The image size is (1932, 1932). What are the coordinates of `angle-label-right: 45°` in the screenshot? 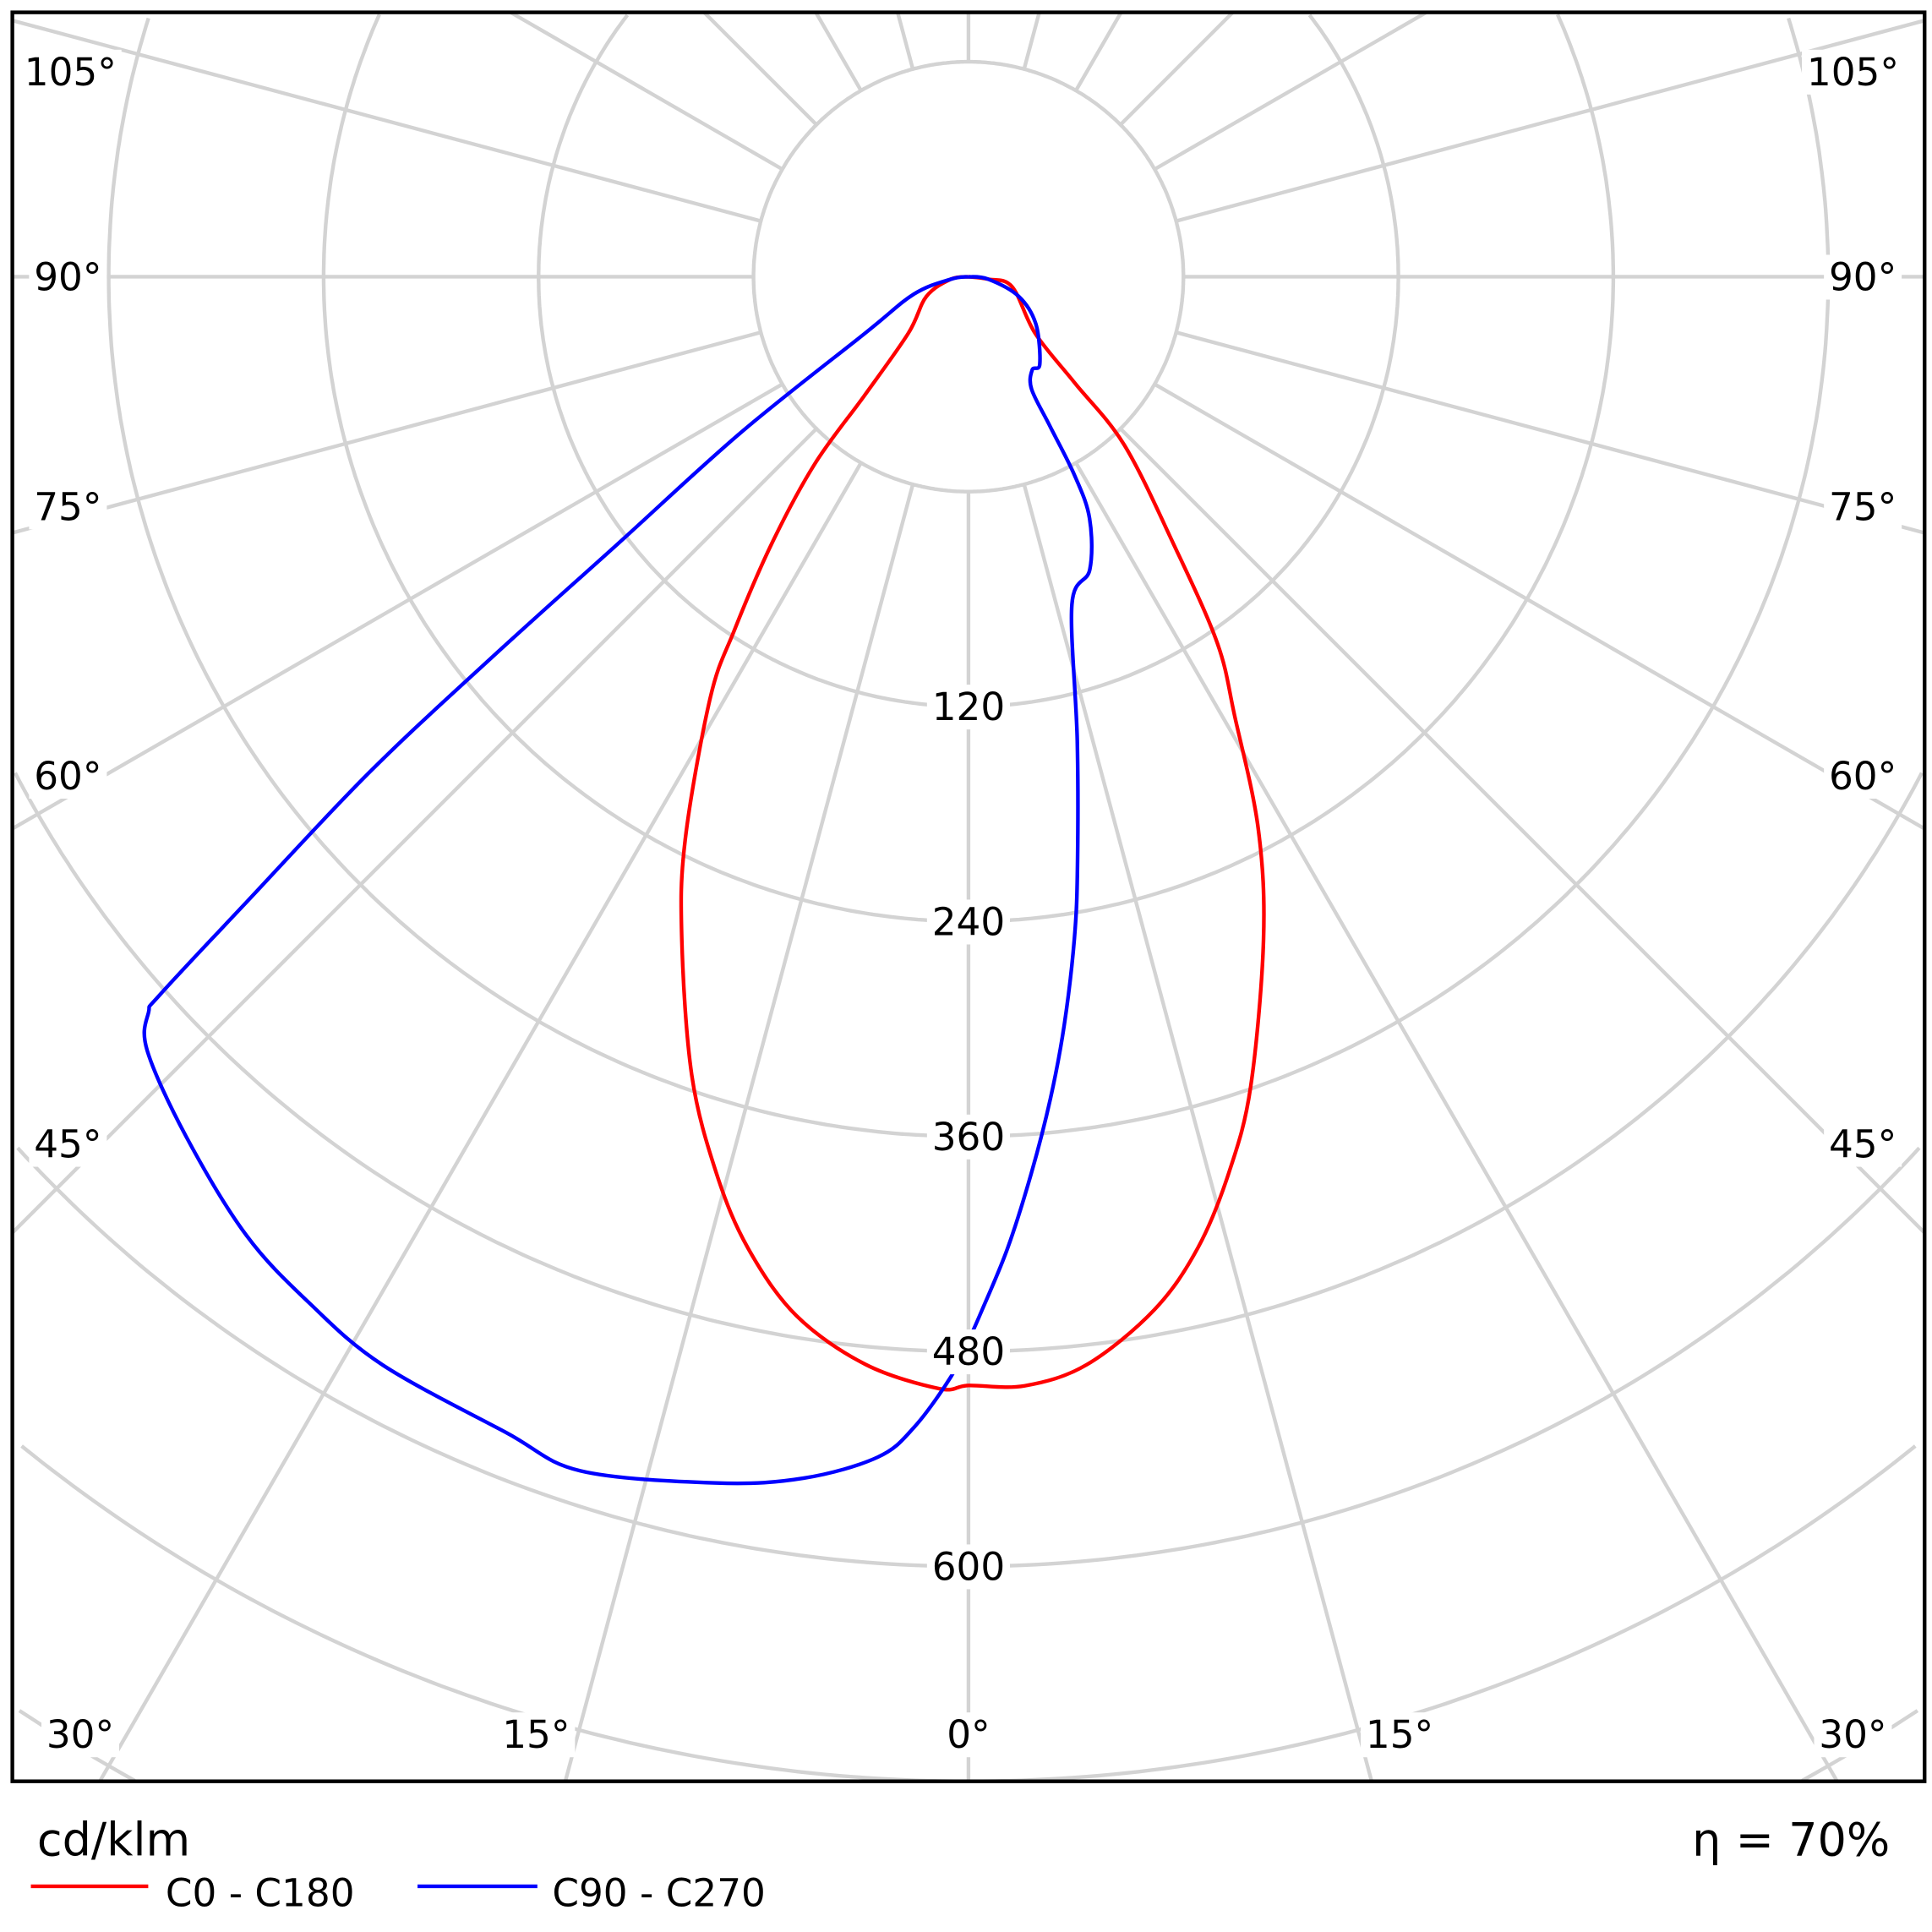 It's located at (1863, 1144).